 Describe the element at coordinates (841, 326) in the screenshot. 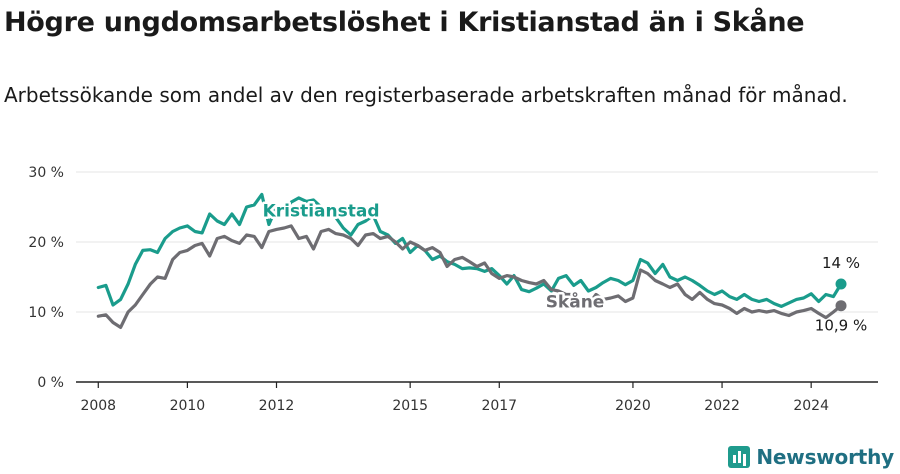

I see `series-end-label: 10,9 %` at that location.